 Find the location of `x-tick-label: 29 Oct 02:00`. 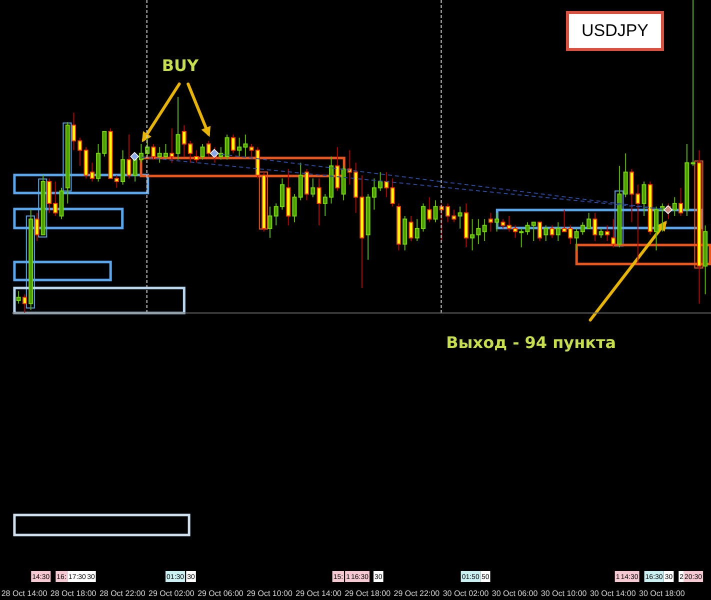

x-tick-label: 29 Oct 02:00 is located at coordinates (171, 593).